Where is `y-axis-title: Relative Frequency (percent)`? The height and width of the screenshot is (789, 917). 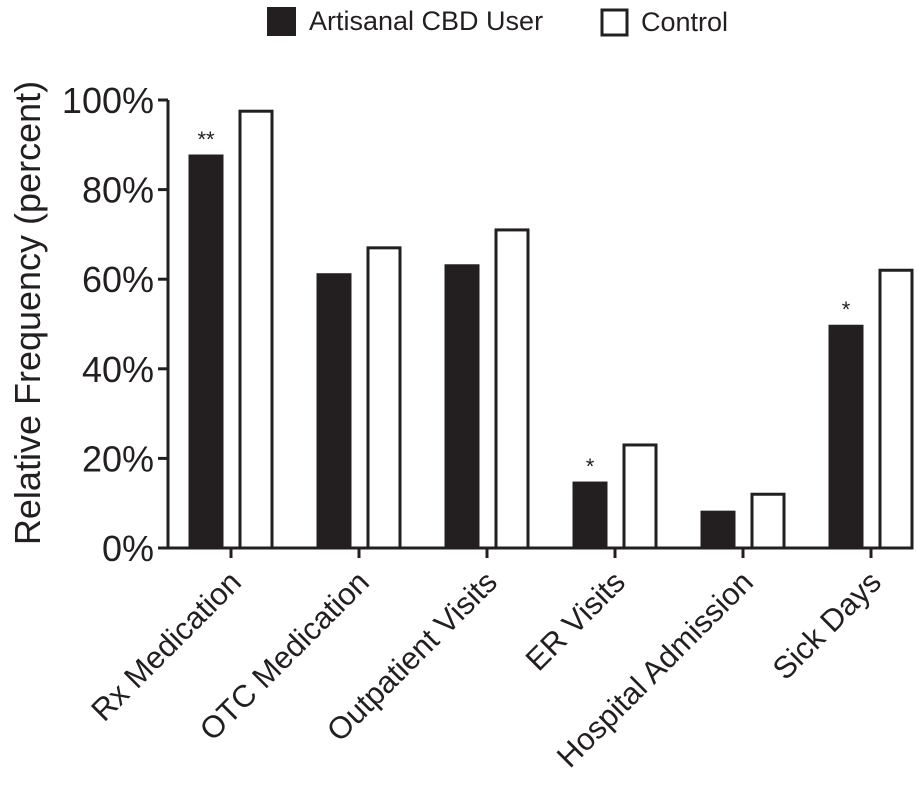 y-axis-title: Relative Frequency (percent) is located at coordinates (27, 313).